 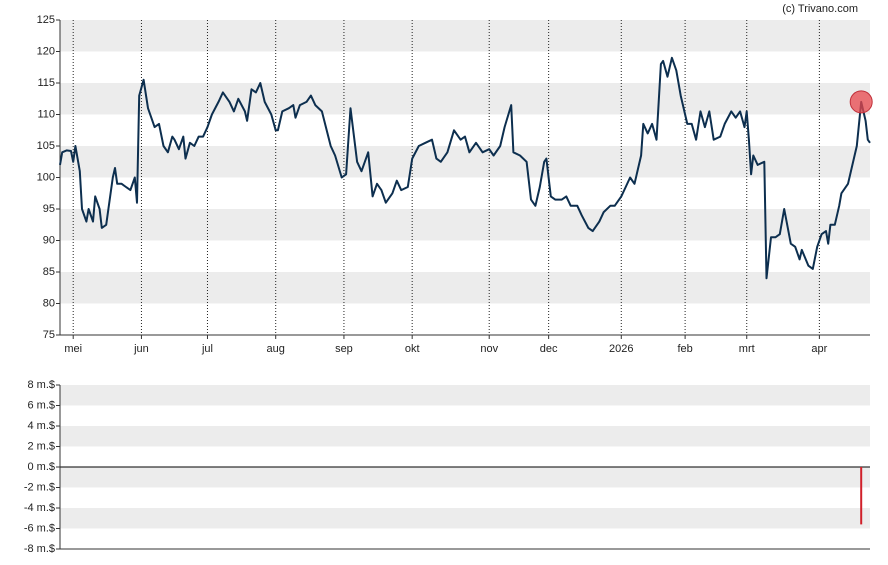 What do you see at coordinates (39, 487) in the screenshot?
I see `y-tick-label: -2 m.$` at bounding box center [39, 487].